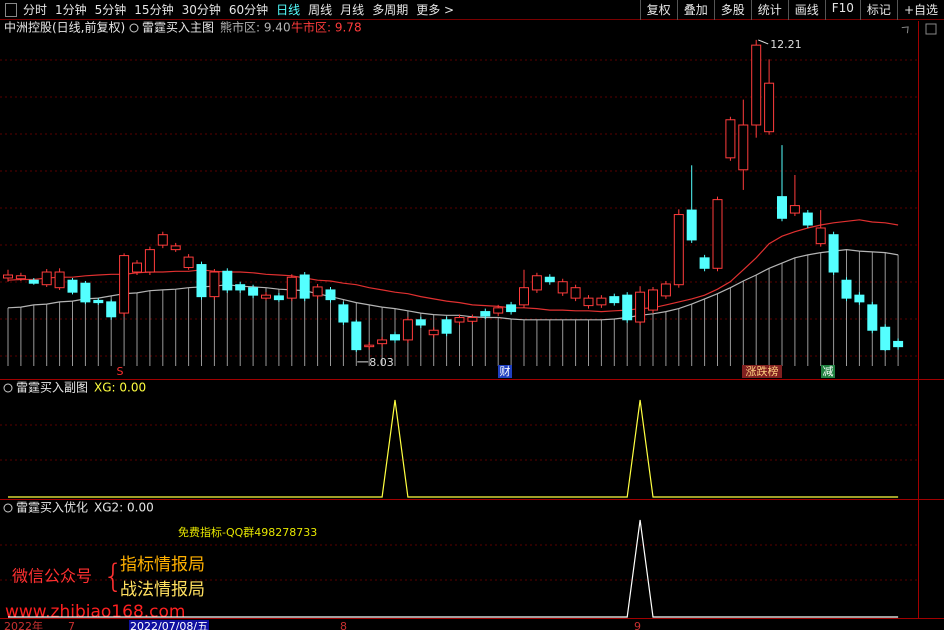  Describe the element at coordinates (64, 27) in the screenshot. I see `stock-name: 中洲控股(日线,前复权)` at that location.